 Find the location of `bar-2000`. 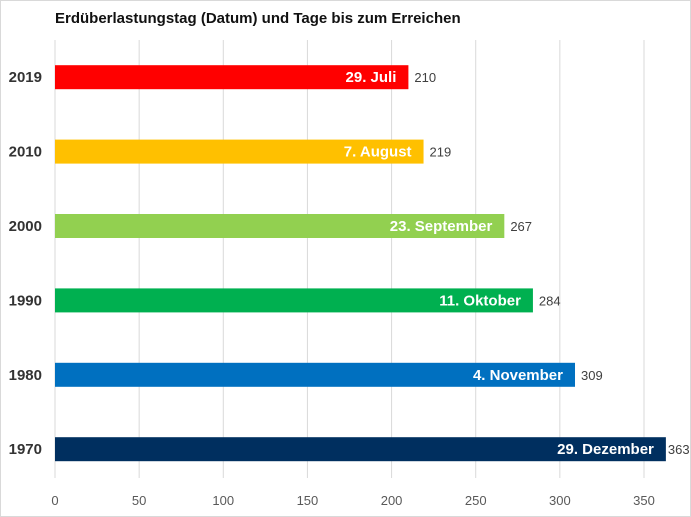

bar-2000 is located at coordinates (280, 226).